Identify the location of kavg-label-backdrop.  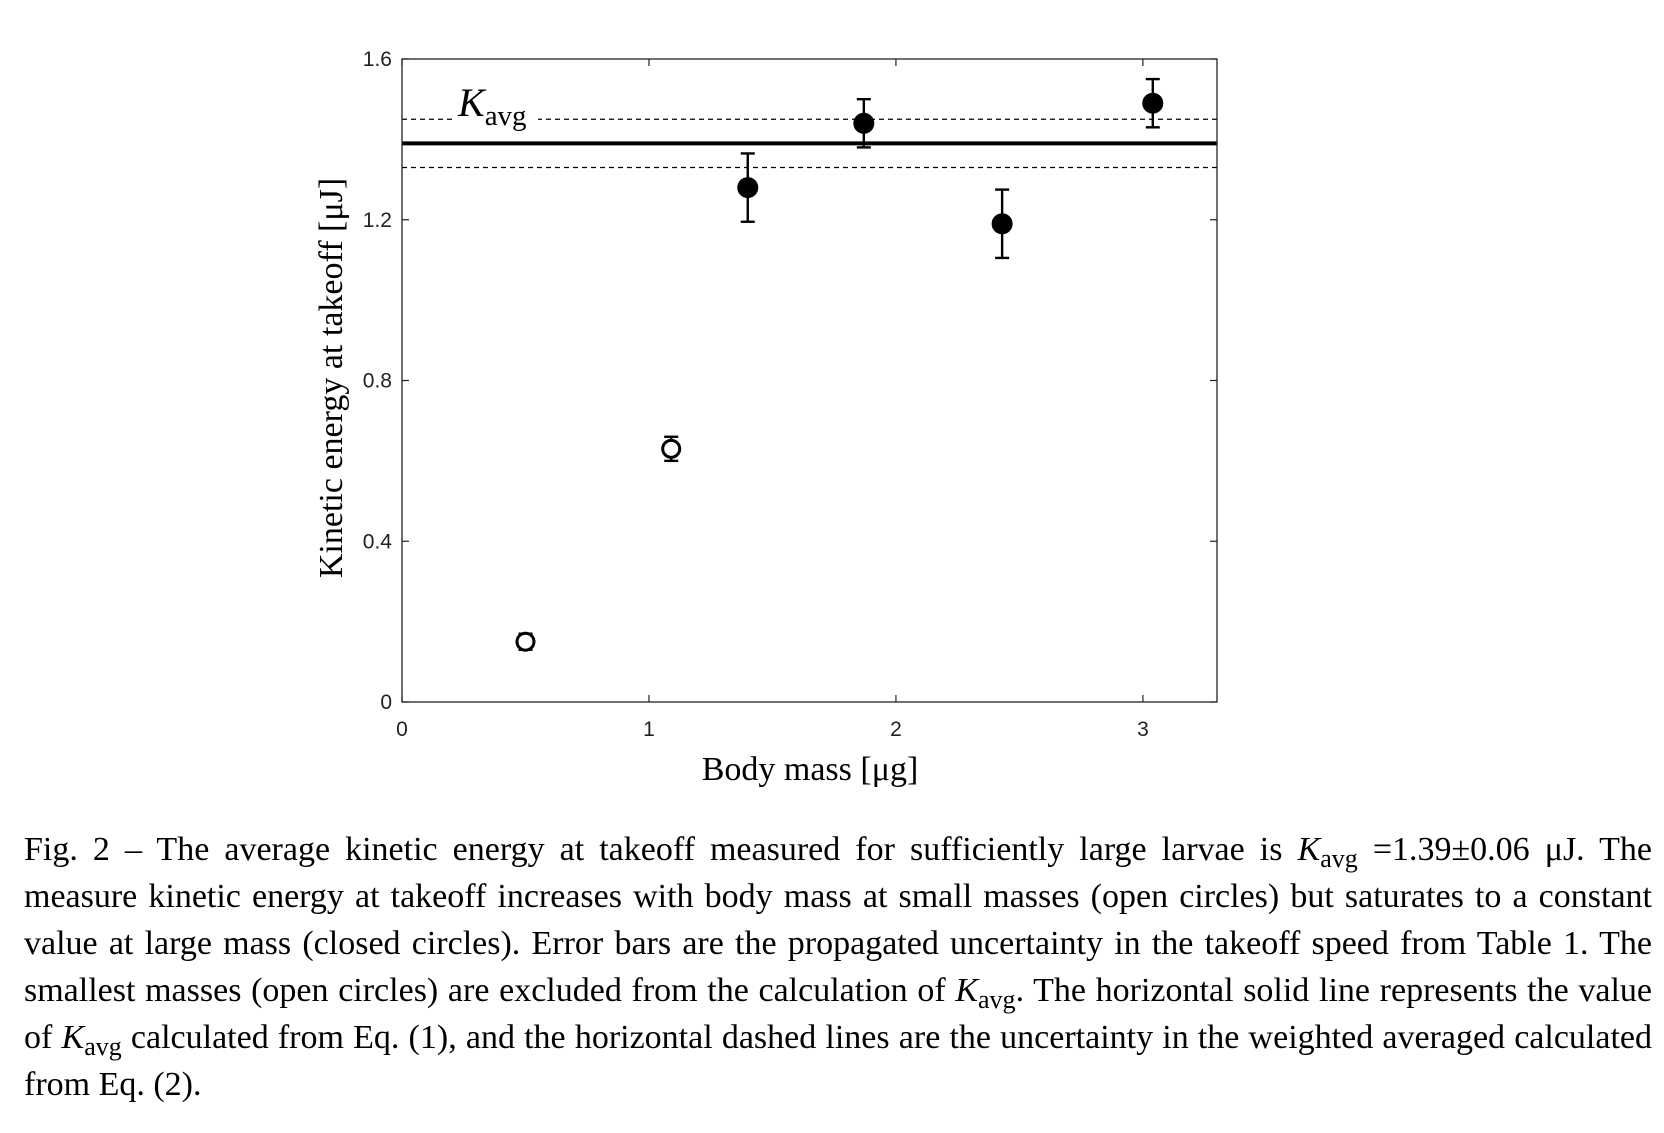
(496, 107).